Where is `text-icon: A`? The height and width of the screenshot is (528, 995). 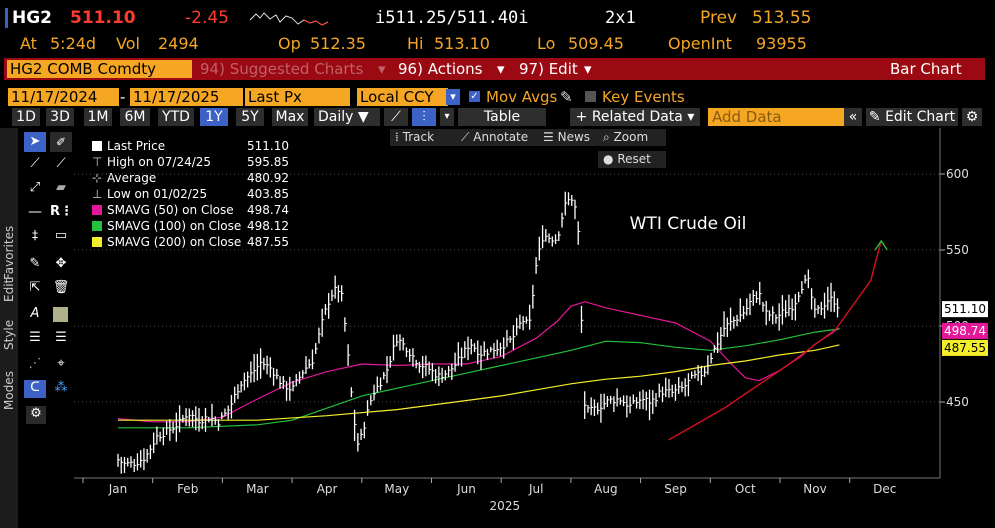 text-icon: A is located at coordinates (35, 313).